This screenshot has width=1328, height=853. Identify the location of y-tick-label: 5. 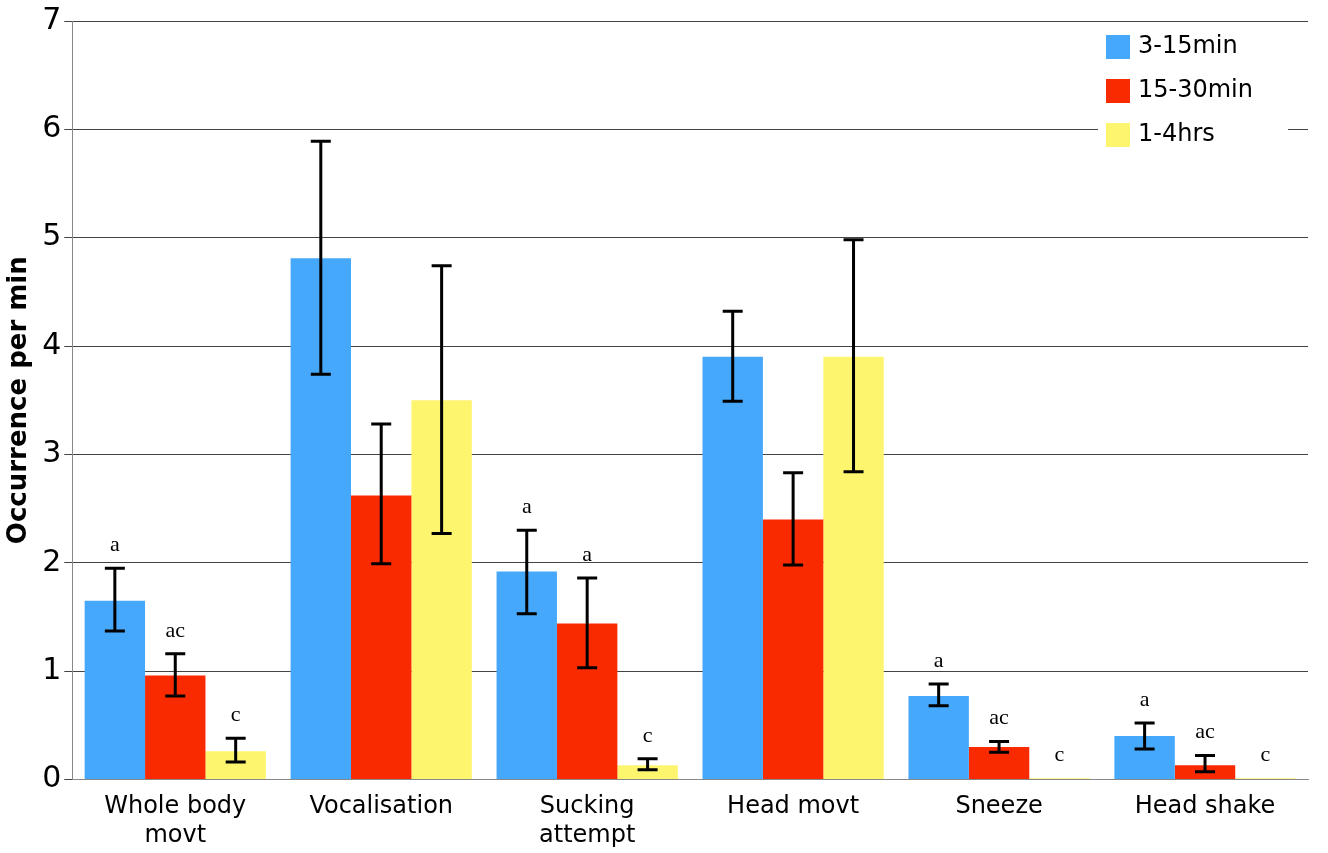
(52, 235).